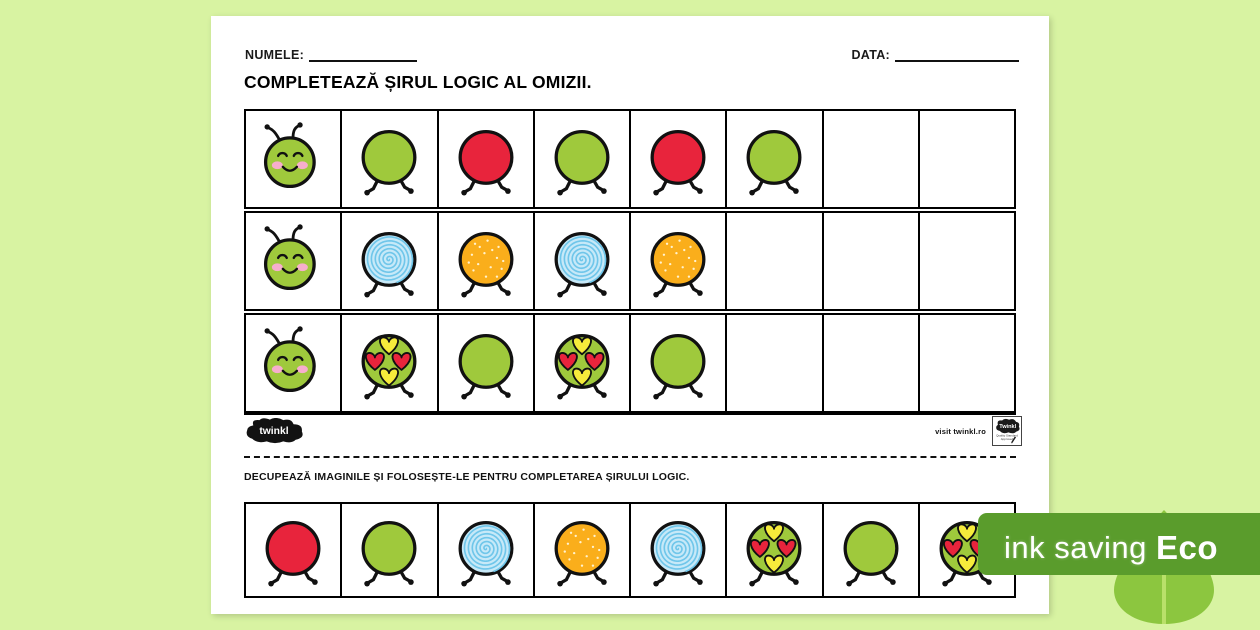 Image resolution: width=1260 pixels, height=630 pixels. What do you see at coordinates (363, 57) in the screenshot?
I see `name-input-line` at bounding box center [363, 57].